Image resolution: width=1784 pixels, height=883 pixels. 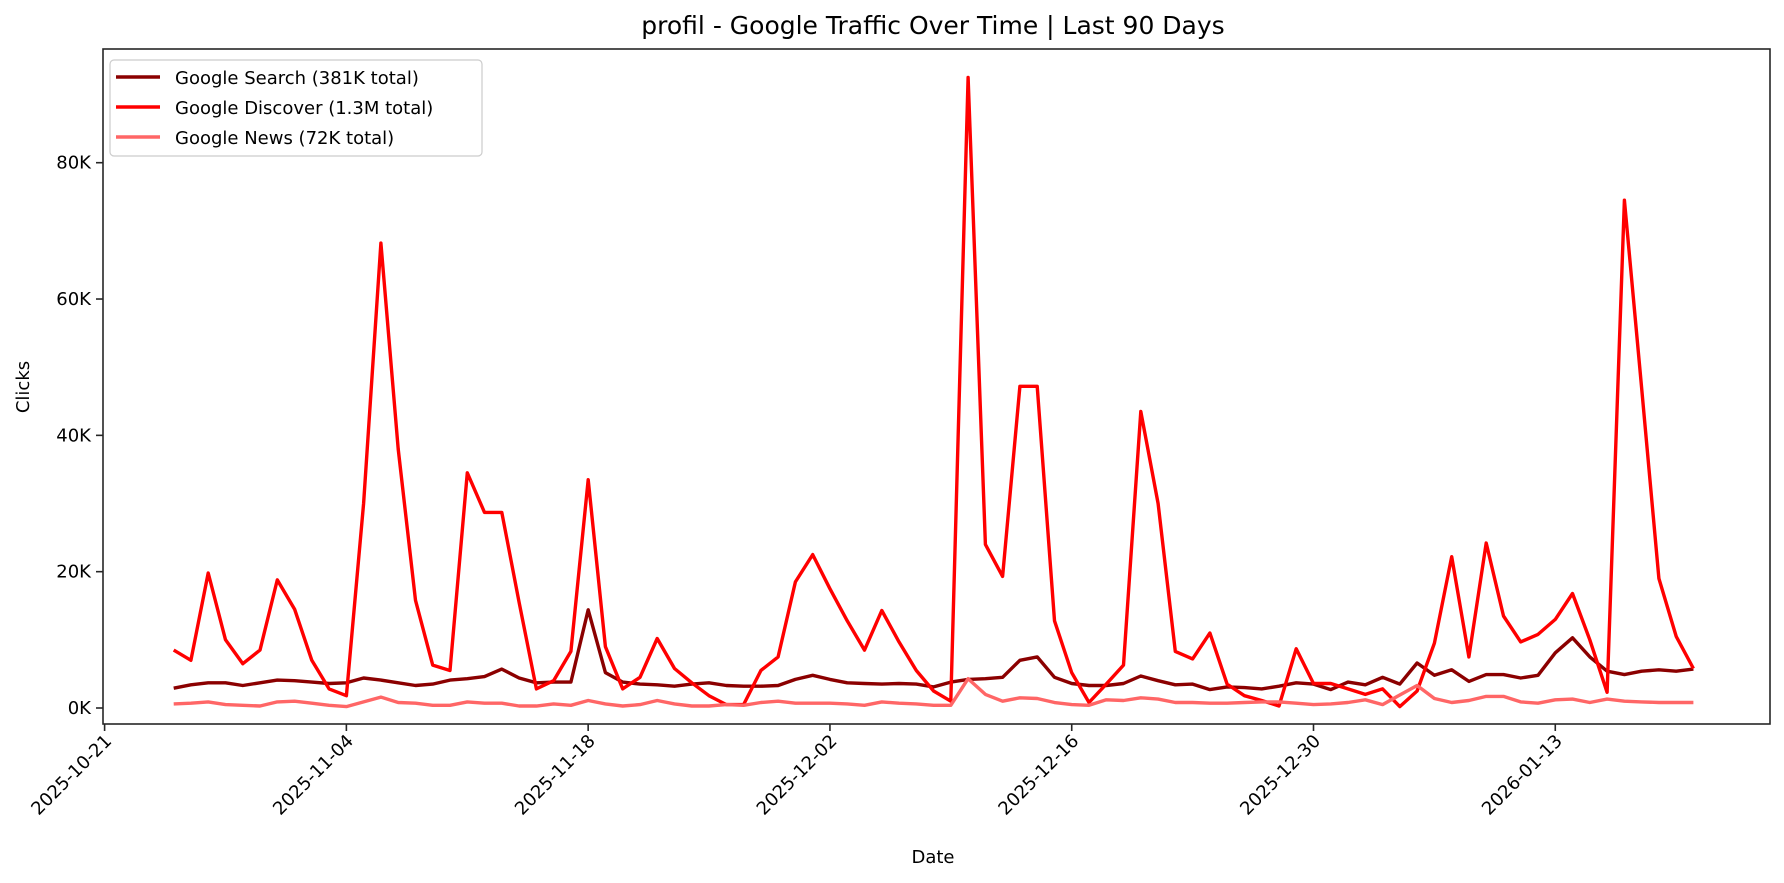 I want to click on x-tick-label: 2025-12-16, so click(x=1038, y=775).